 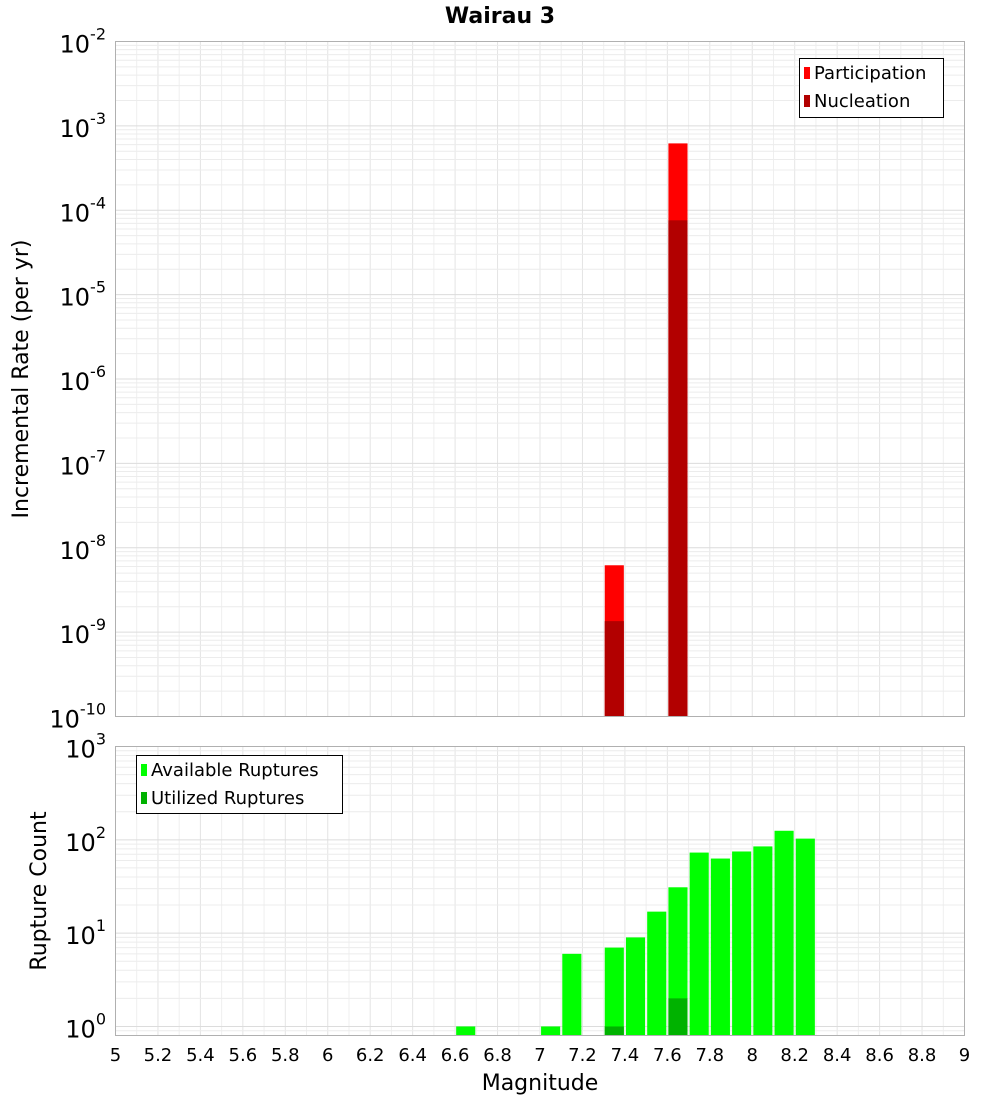 I want to click on x-tick-label: 5.6, so click(x=243, y=1055).